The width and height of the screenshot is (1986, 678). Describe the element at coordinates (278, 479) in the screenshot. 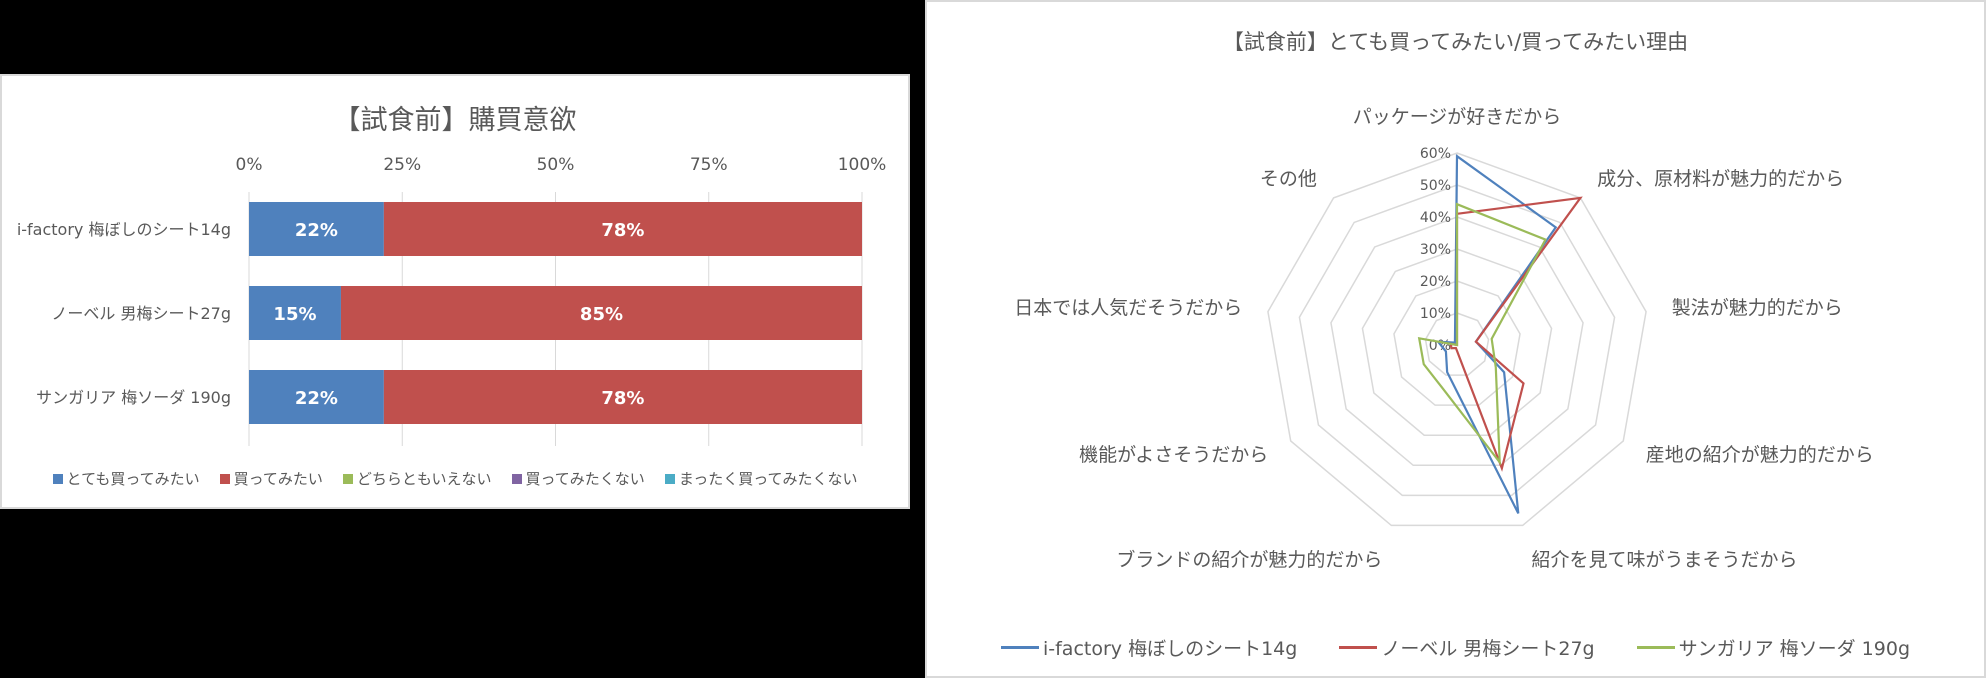

I see `legend-label: 買ってみたい` at that location.